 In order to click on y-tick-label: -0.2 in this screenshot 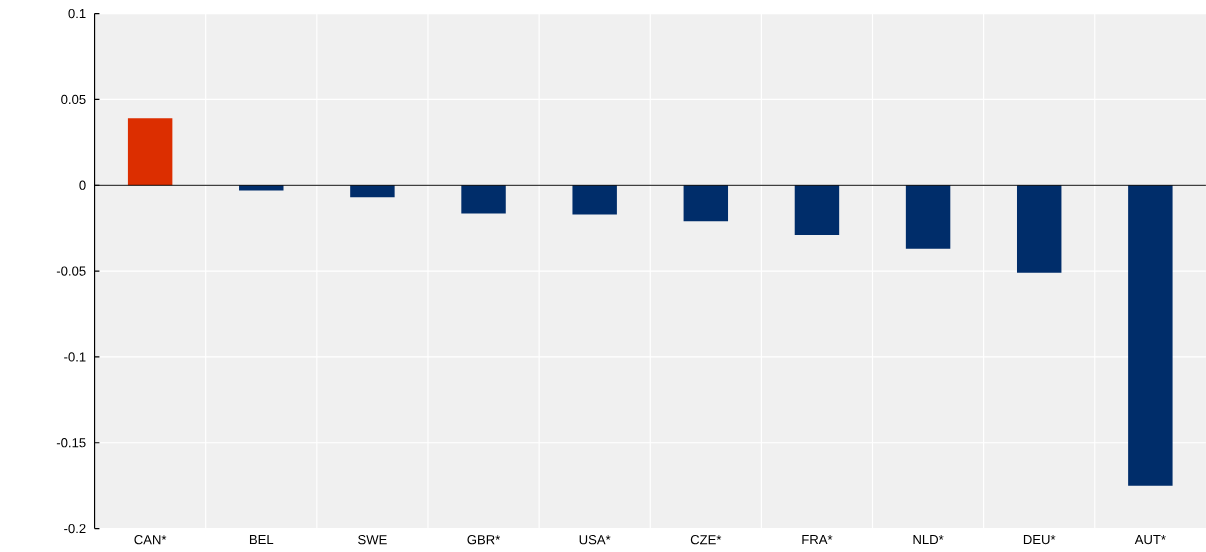, I will do `click(75, 529)`.